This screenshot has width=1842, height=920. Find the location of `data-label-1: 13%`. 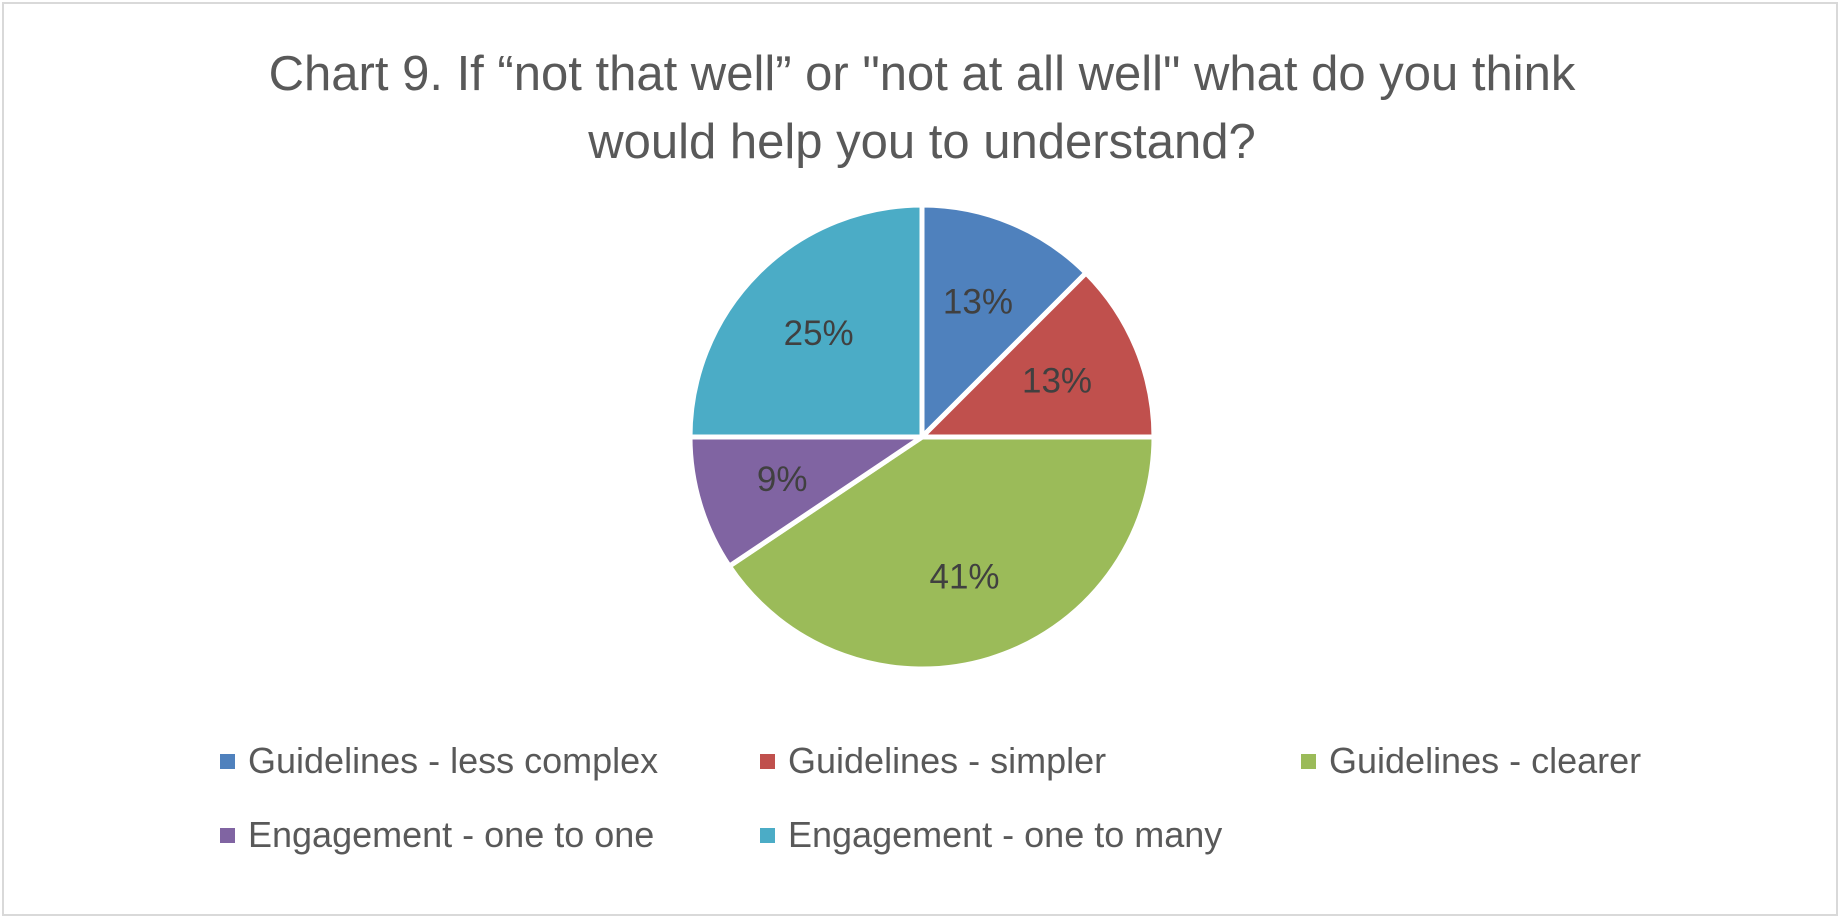

data-label-1: 13% is located at coordinates (1057, 381).